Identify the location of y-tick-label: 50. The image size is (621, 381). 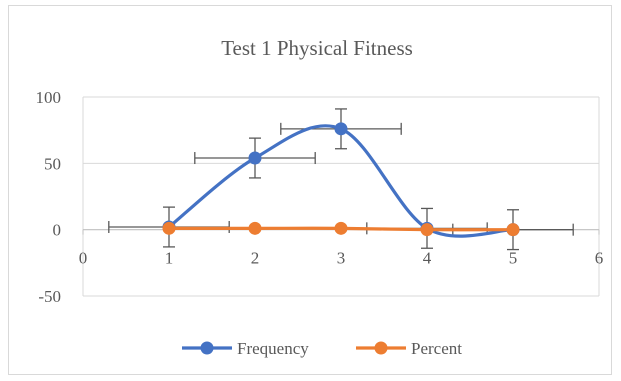
(52, 163).